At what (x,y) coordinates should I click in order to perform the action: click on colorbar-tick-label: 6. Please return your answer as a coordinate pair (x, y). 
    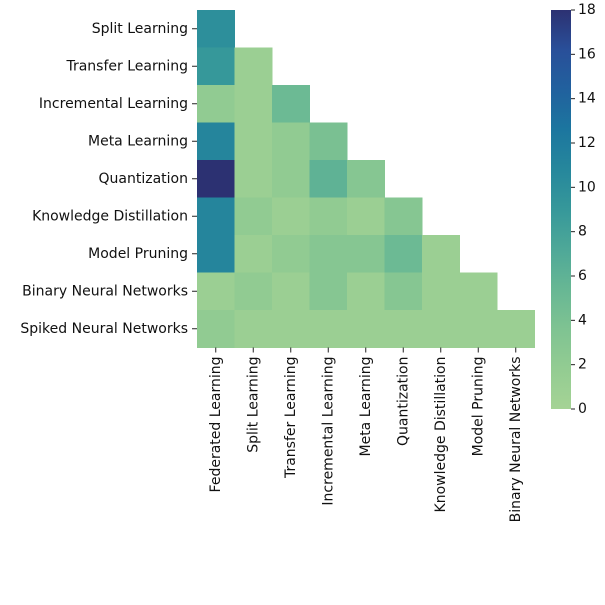
    Looking at the image, I should click on (582, 276).